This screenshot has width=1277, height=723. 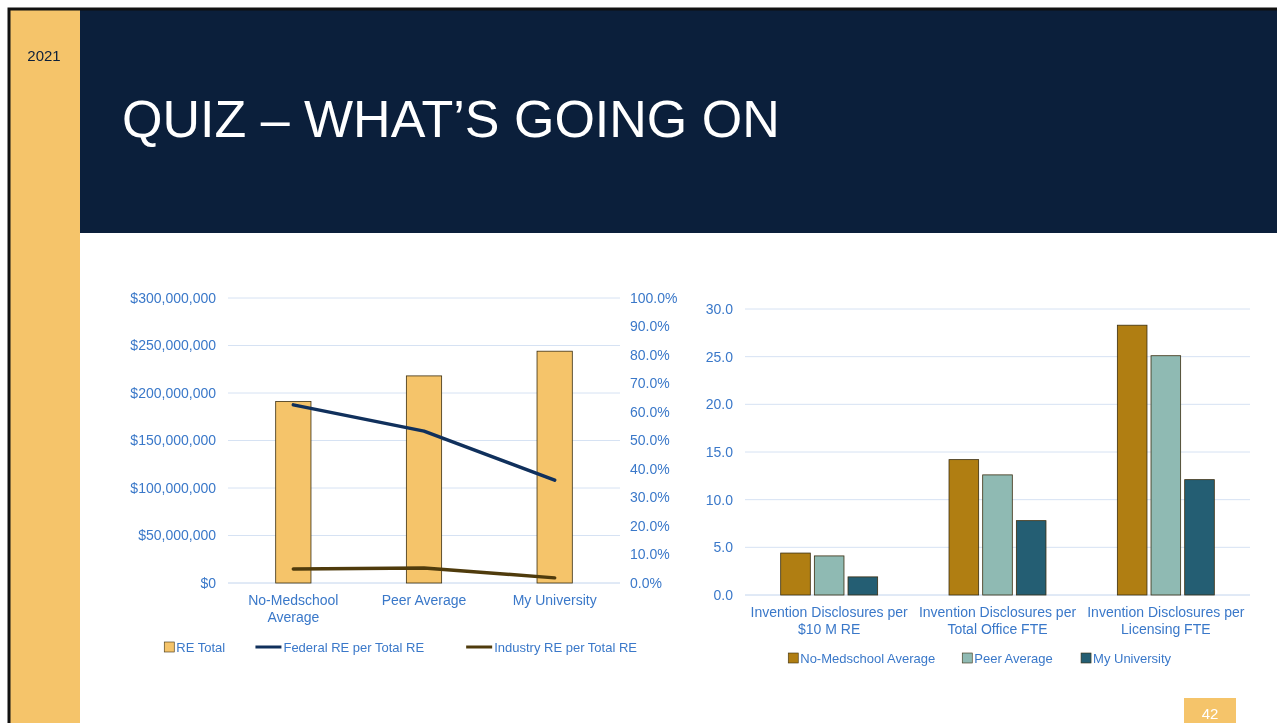 I want to click on y2-tick-label: 70.0%, so click(x=650, y=383).